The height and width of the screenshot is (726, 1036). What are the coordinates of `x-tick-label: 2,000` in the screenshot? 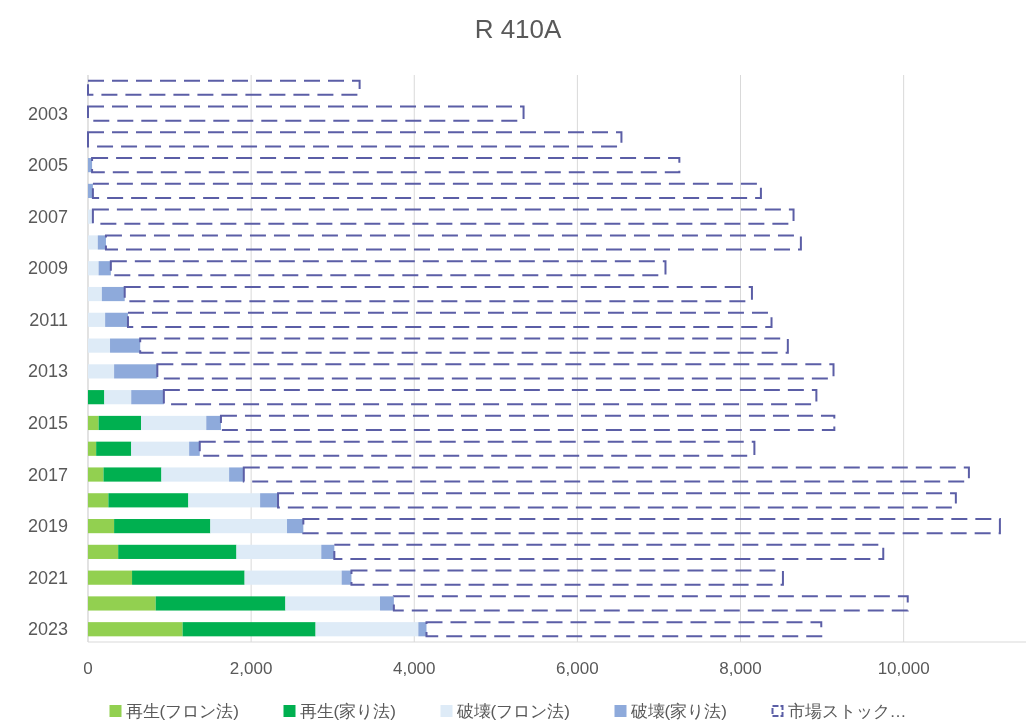 It's located at (251, 668).